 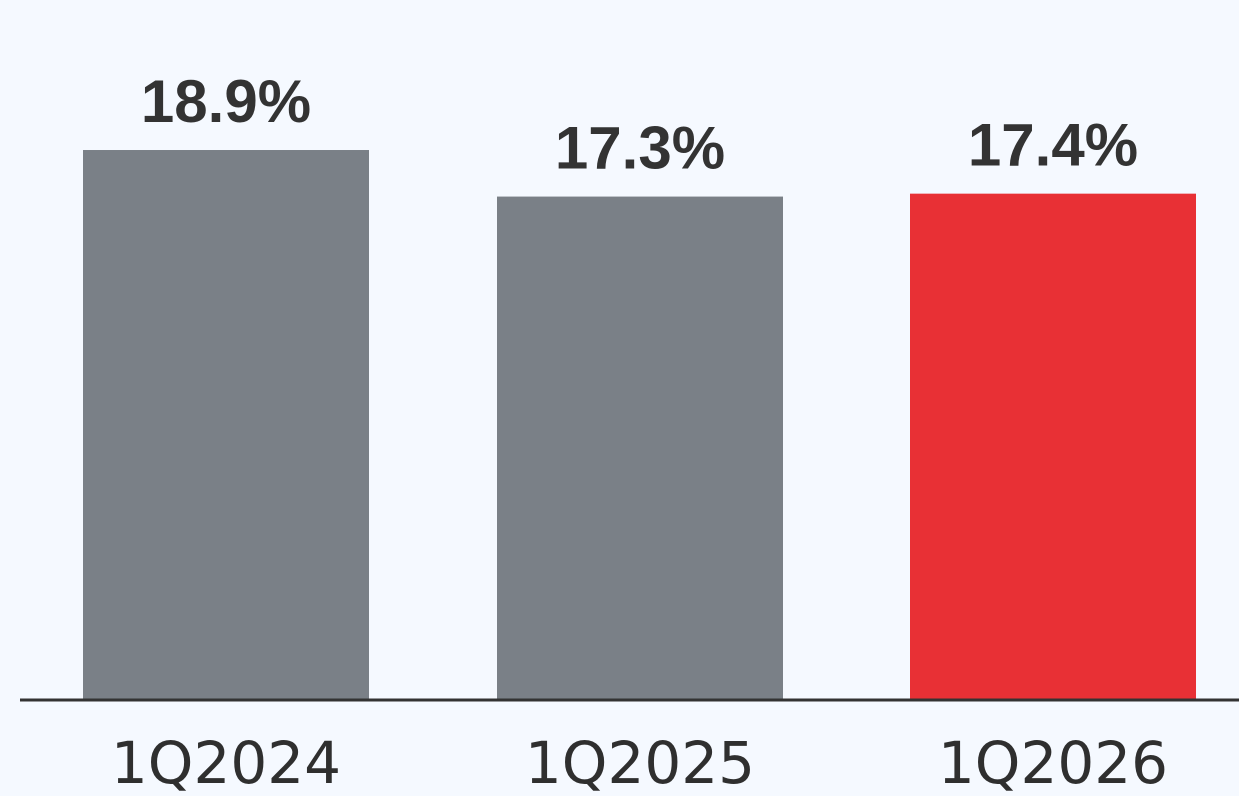 What do you see at coordinates (226, 101) in the screenshot?
I see `value-label-1q2024: 18.9%` at bounding box center [226, 101].